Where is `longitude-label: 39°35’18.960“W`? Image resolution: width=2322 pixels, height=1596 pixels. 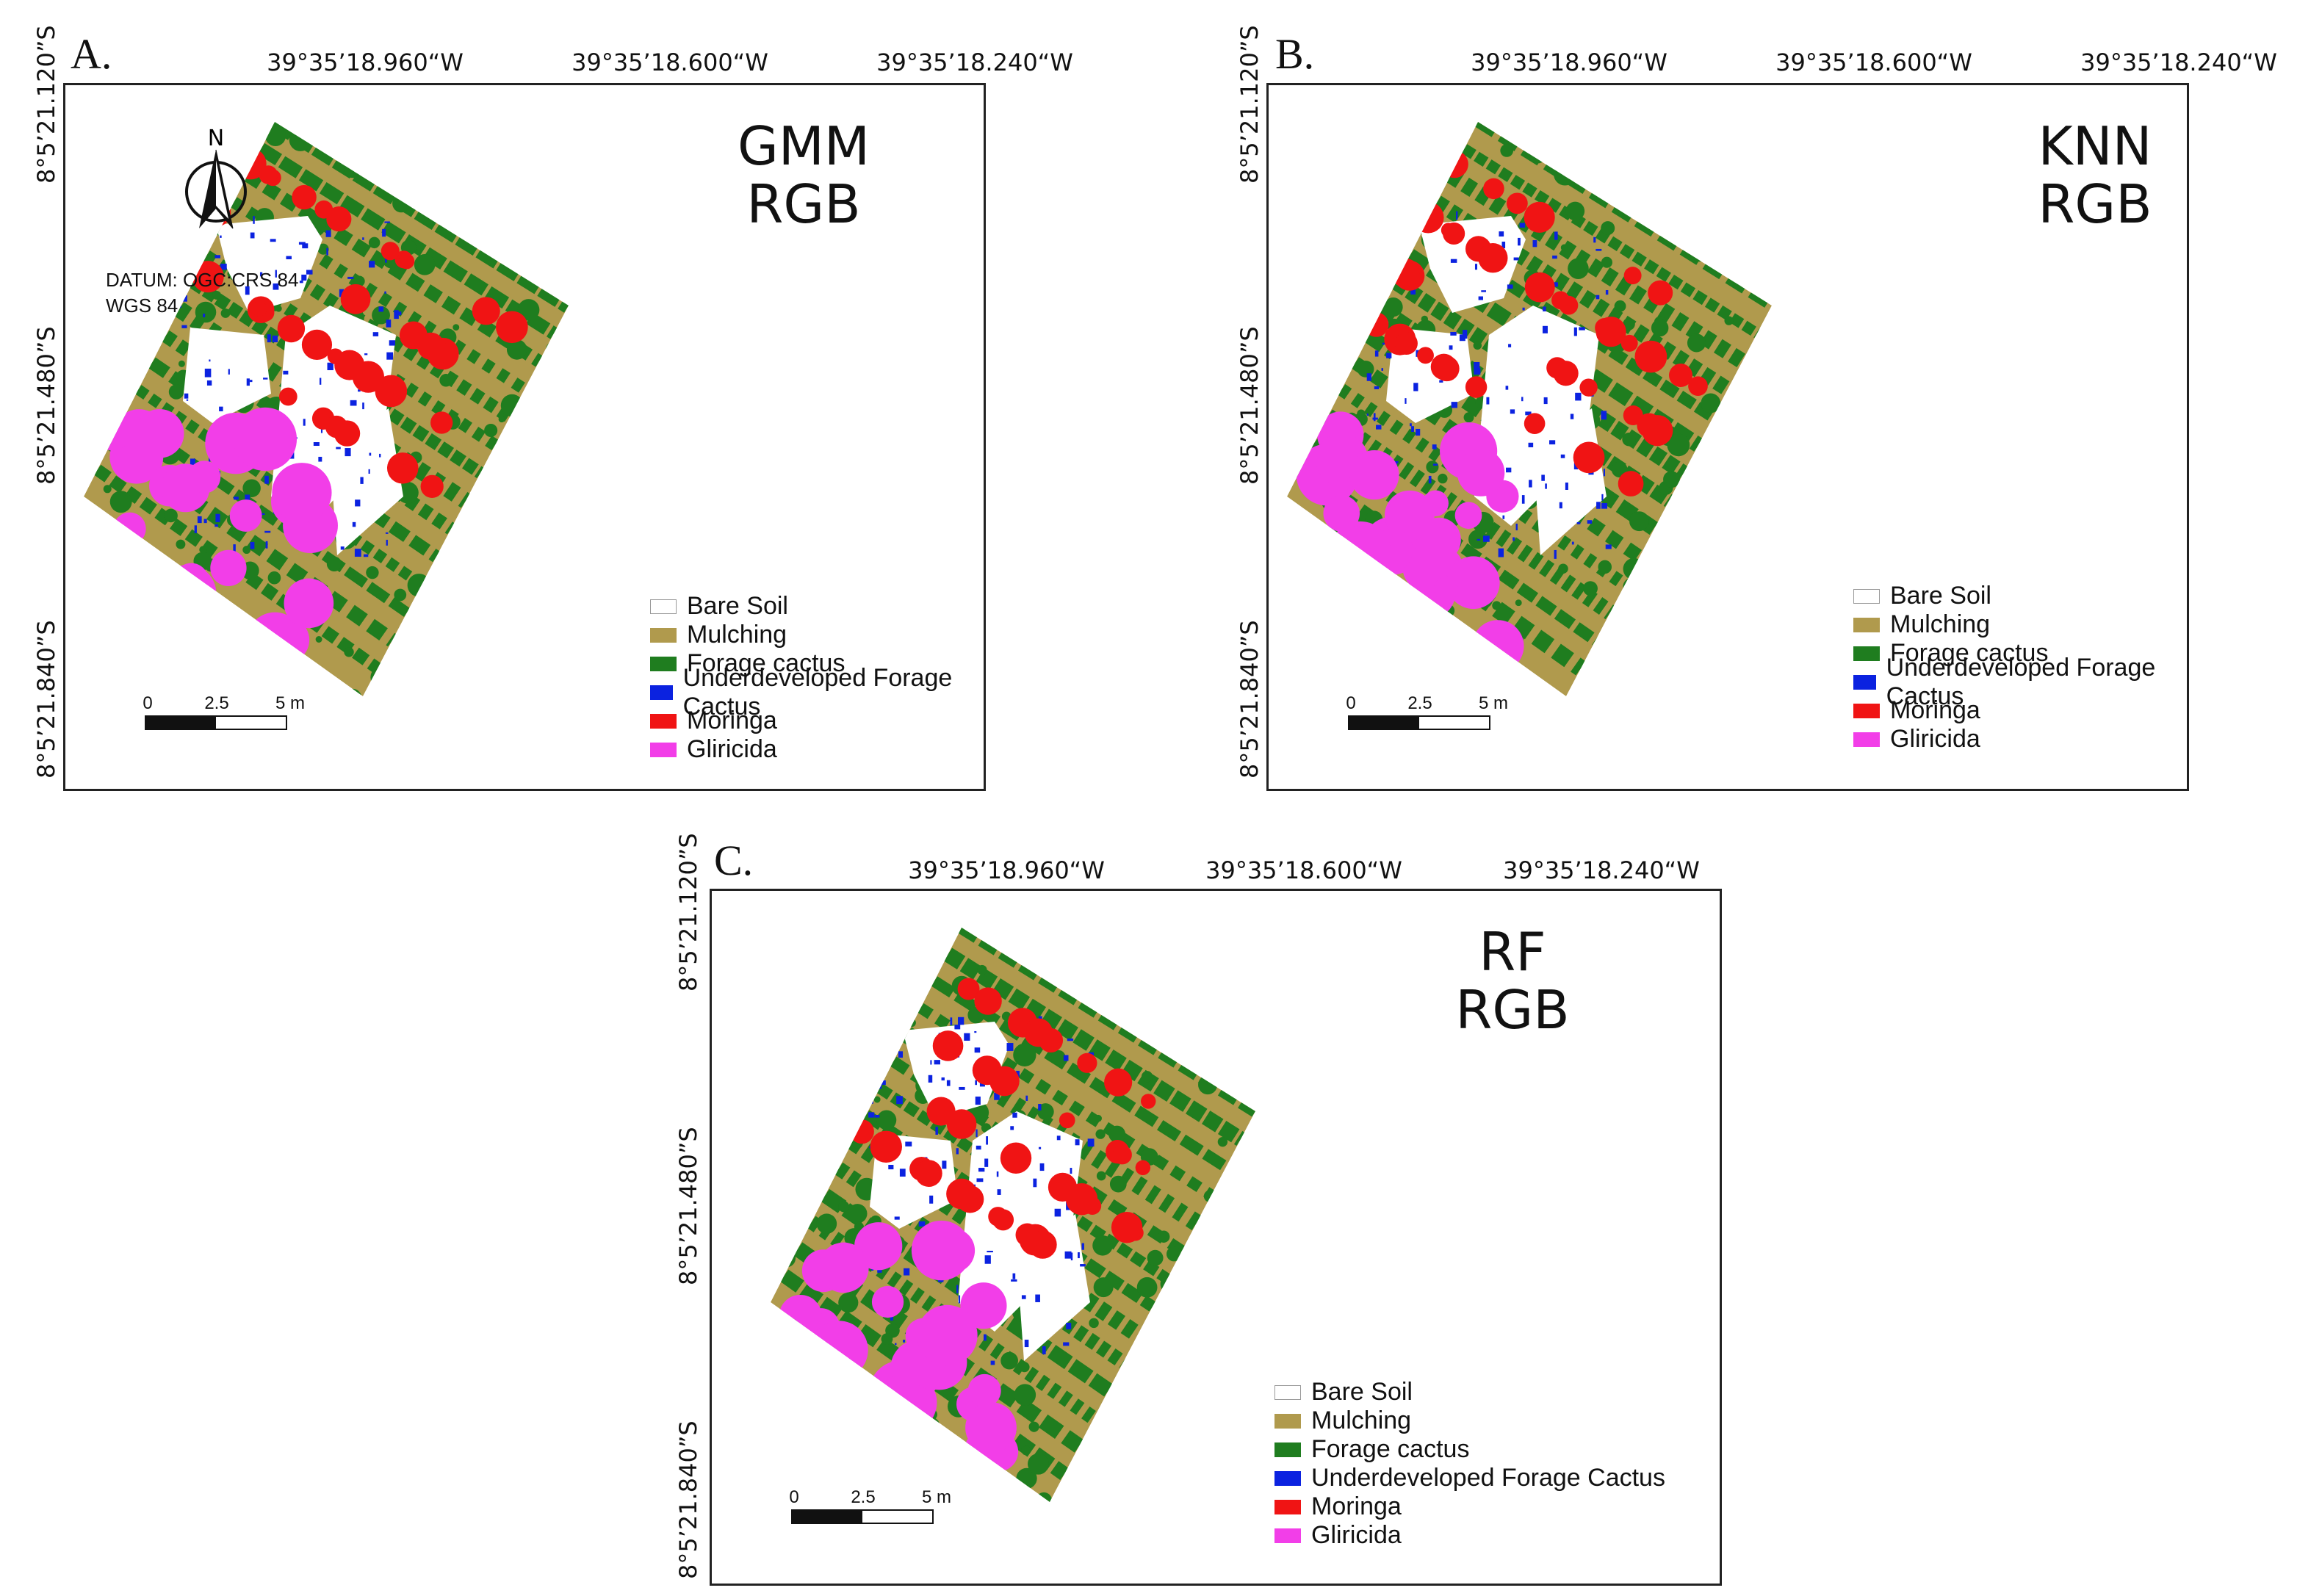 longitude-label: 39°35’18.960“W is located at coordinates (1569, 62).